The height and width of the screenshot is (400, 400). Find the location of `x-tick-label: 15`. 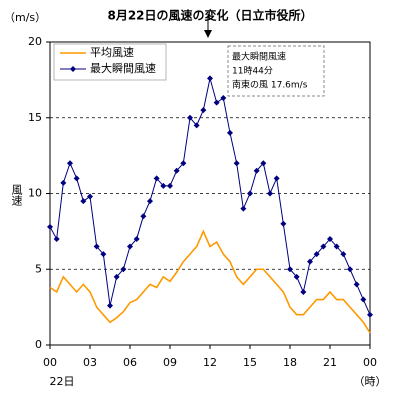

x-tick-label: 15 is located at coordinates (250, 362).